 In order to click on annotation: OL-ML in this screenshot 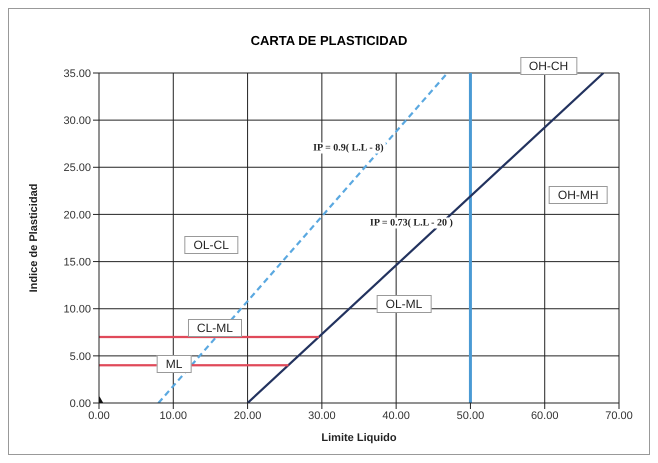, I will do `click(404, 303)`.